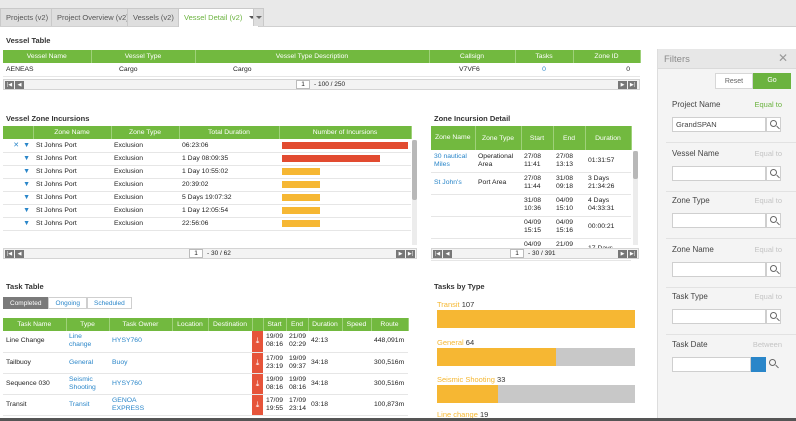 The height and width of the screenshot is (421, 796). Describe the element at coordinates (219, 17) in the screenshot. I see `tab-vessel-detail: Vessel Detail (v2)` at that location.